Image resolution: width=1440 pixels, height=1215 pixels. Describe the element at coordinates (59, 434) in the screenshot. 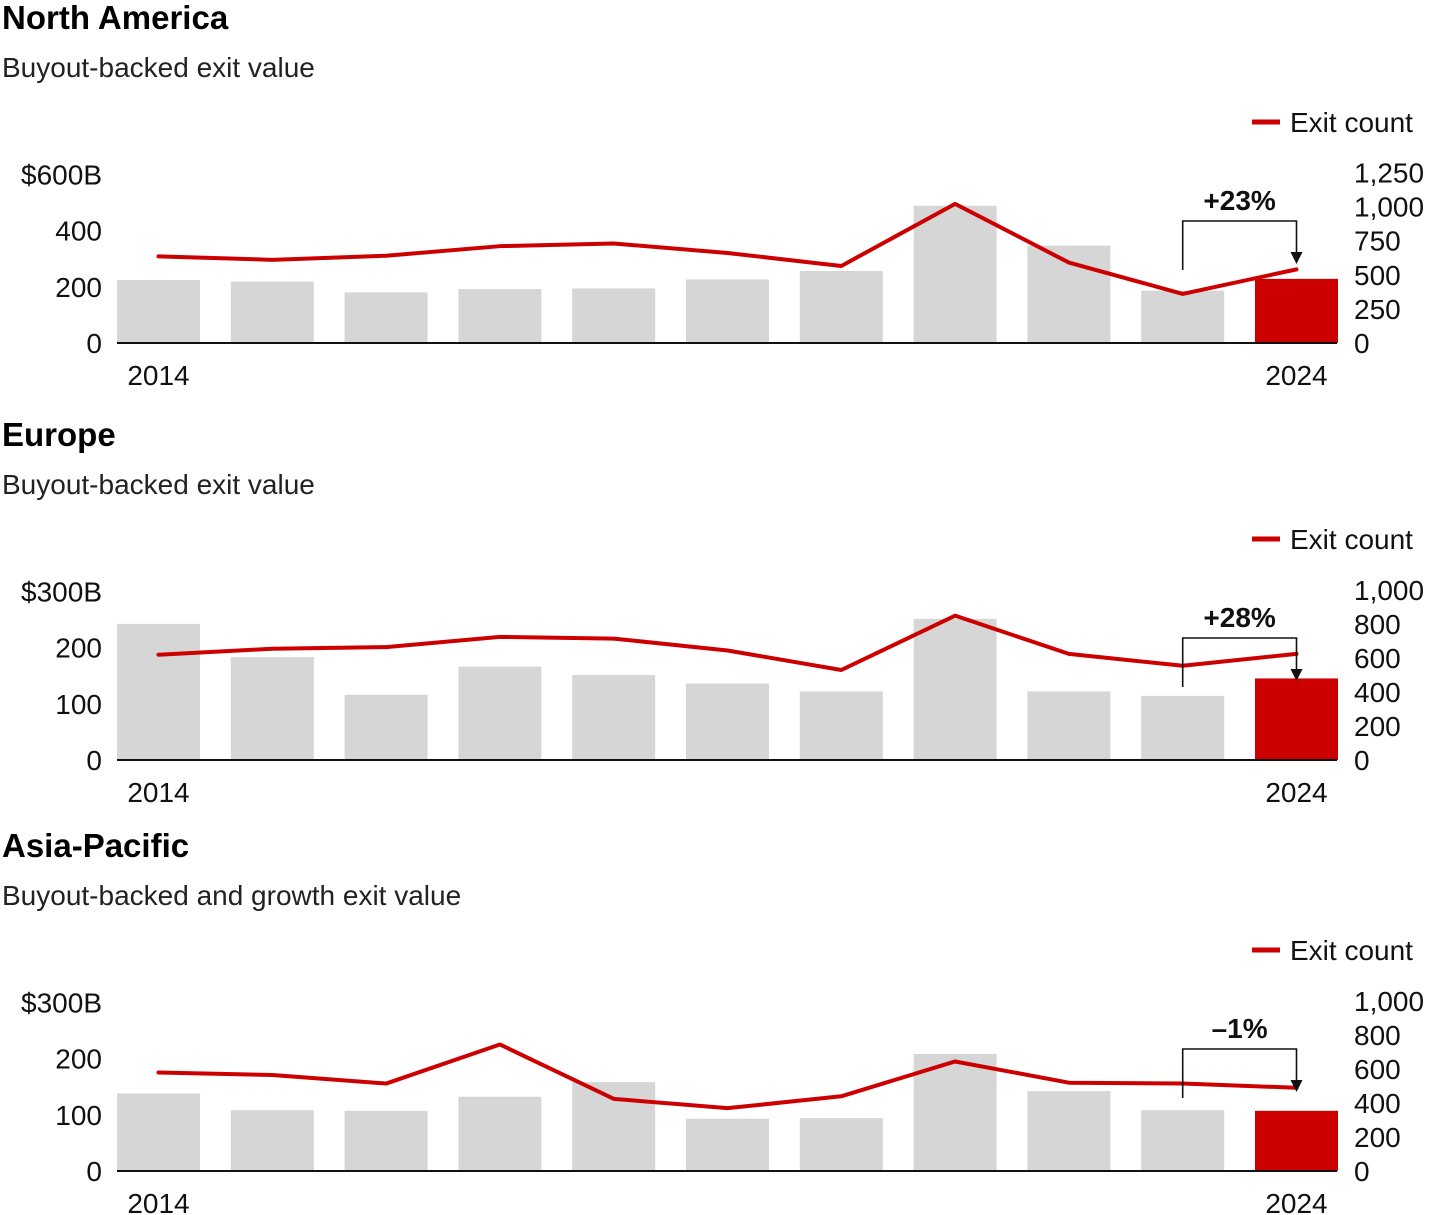

I see `chart-title: Europe` at that location.